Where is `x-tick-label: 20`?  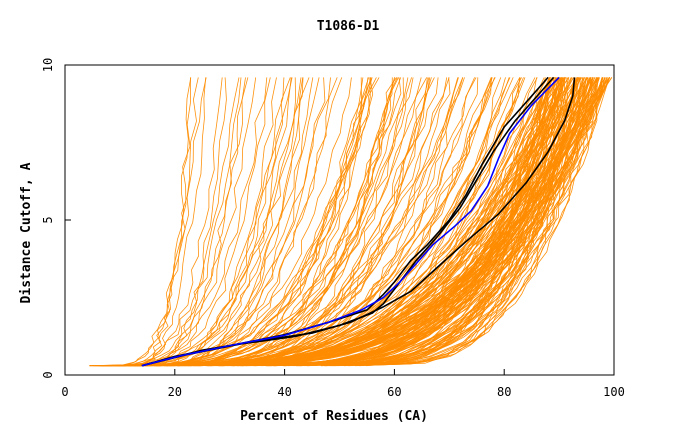
x-tick-label: 20 is located at coordinates (175, 392).